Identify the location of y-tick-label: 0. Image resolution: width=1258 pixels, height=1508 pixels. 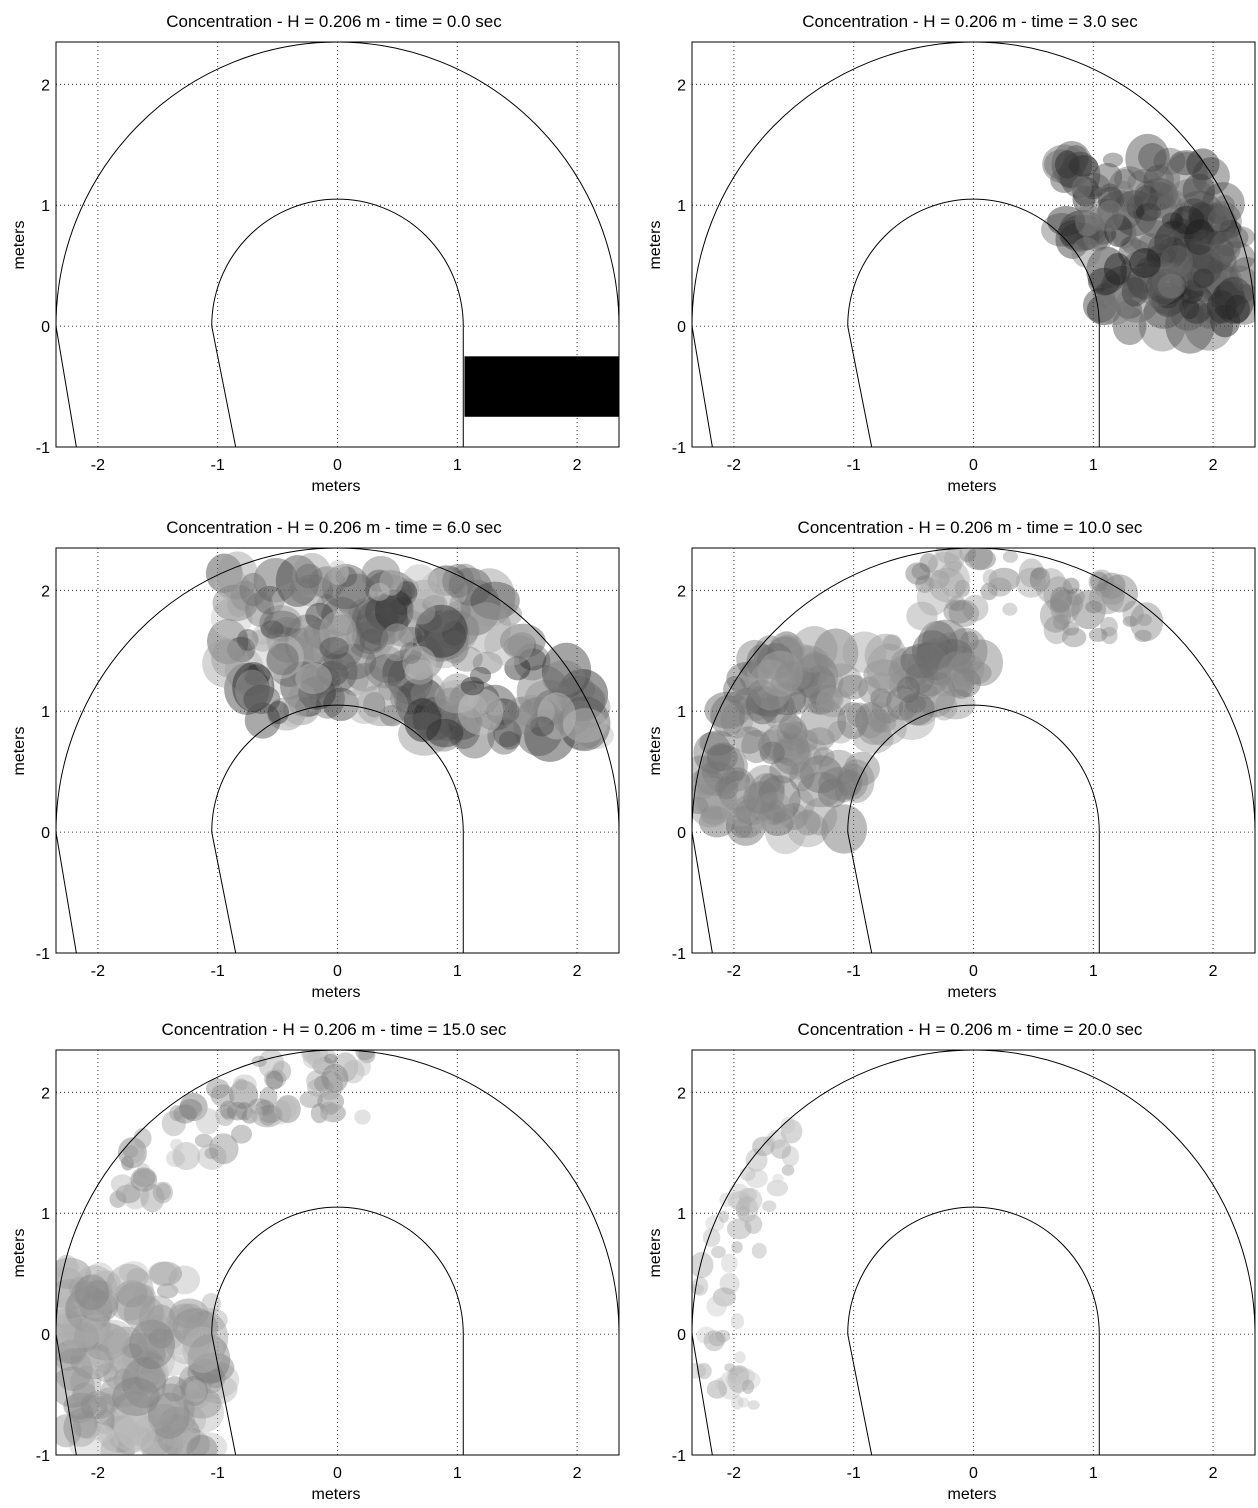
(45, 833).